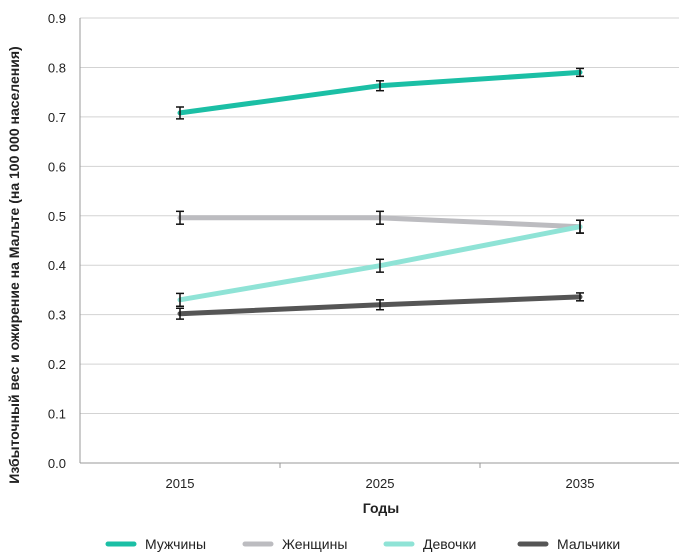 The height and width of the screenshot is (554, 679). I want to click on x-axis-title: Годы, so click(381, 508).